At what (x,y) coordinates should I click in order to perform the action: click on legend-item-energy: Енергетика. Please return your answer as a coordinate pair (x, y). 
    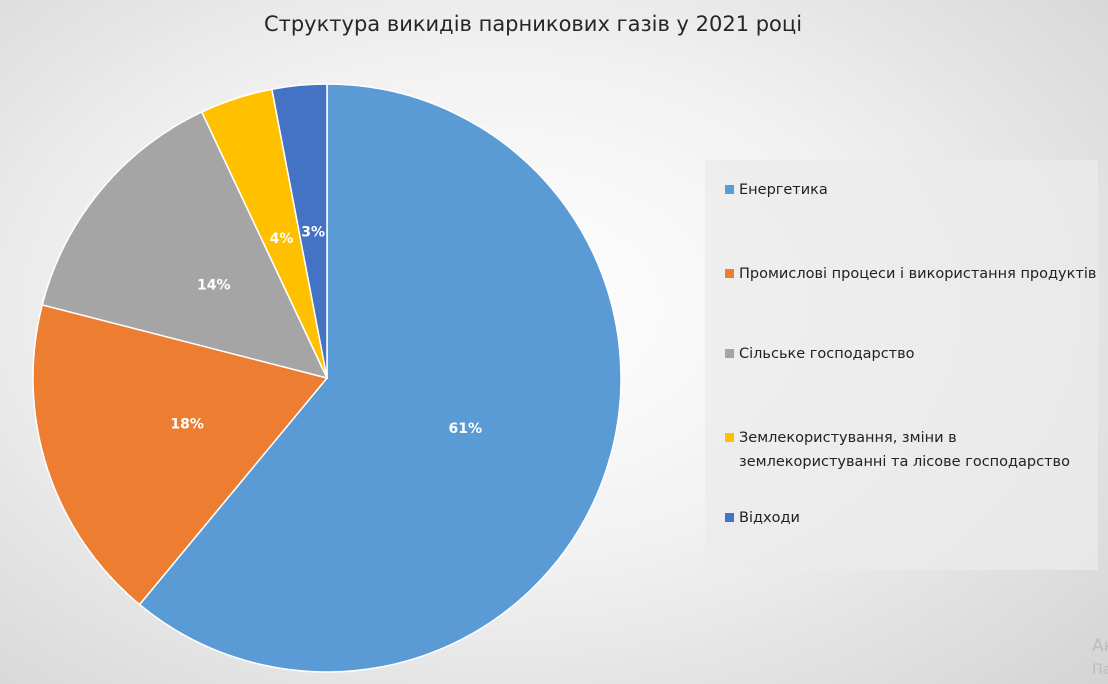
    Looking at the image, I should click on (912, 190).